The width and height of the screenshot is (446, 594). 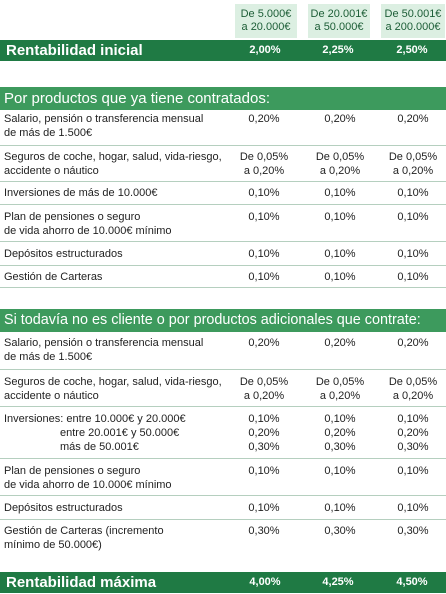 I want to click on initial-value-1: 2,00%, so click(x=265, y=50).